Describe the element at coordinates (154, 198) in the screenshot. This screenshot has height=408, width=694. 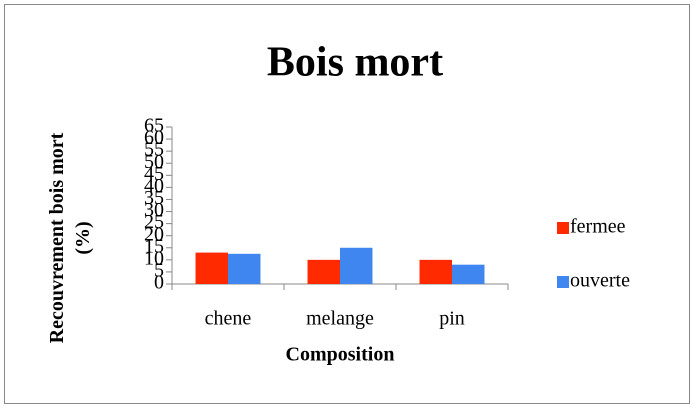
I see `y-tick-label: 35` at that location.